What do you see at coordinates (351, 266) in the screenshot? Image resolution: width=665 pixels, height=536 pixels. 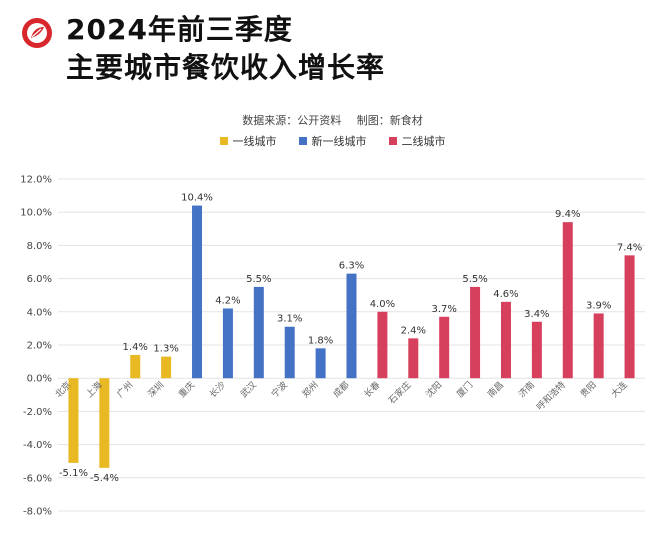 I see `data-label: 6.3%` at bounding box center [351, 266].